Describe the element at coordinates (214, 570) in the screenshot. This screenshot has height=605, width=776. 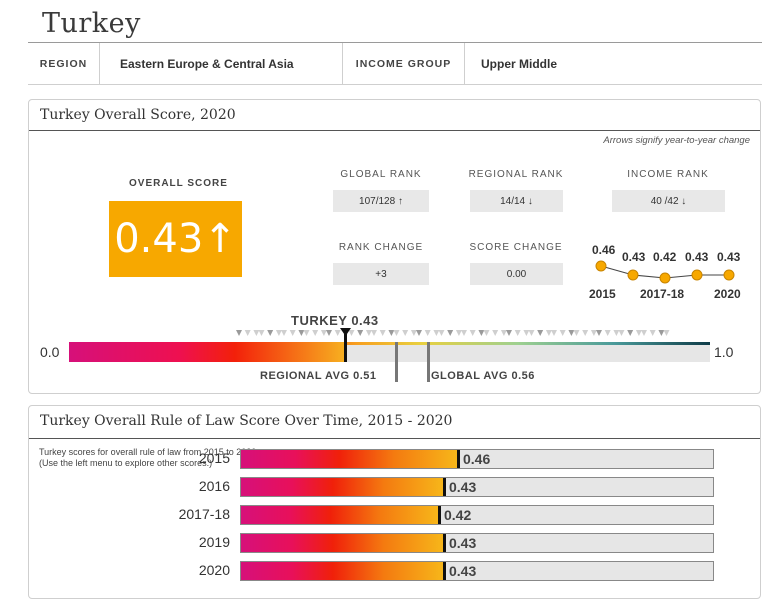
I see `history-year-label: 2020` at that location.